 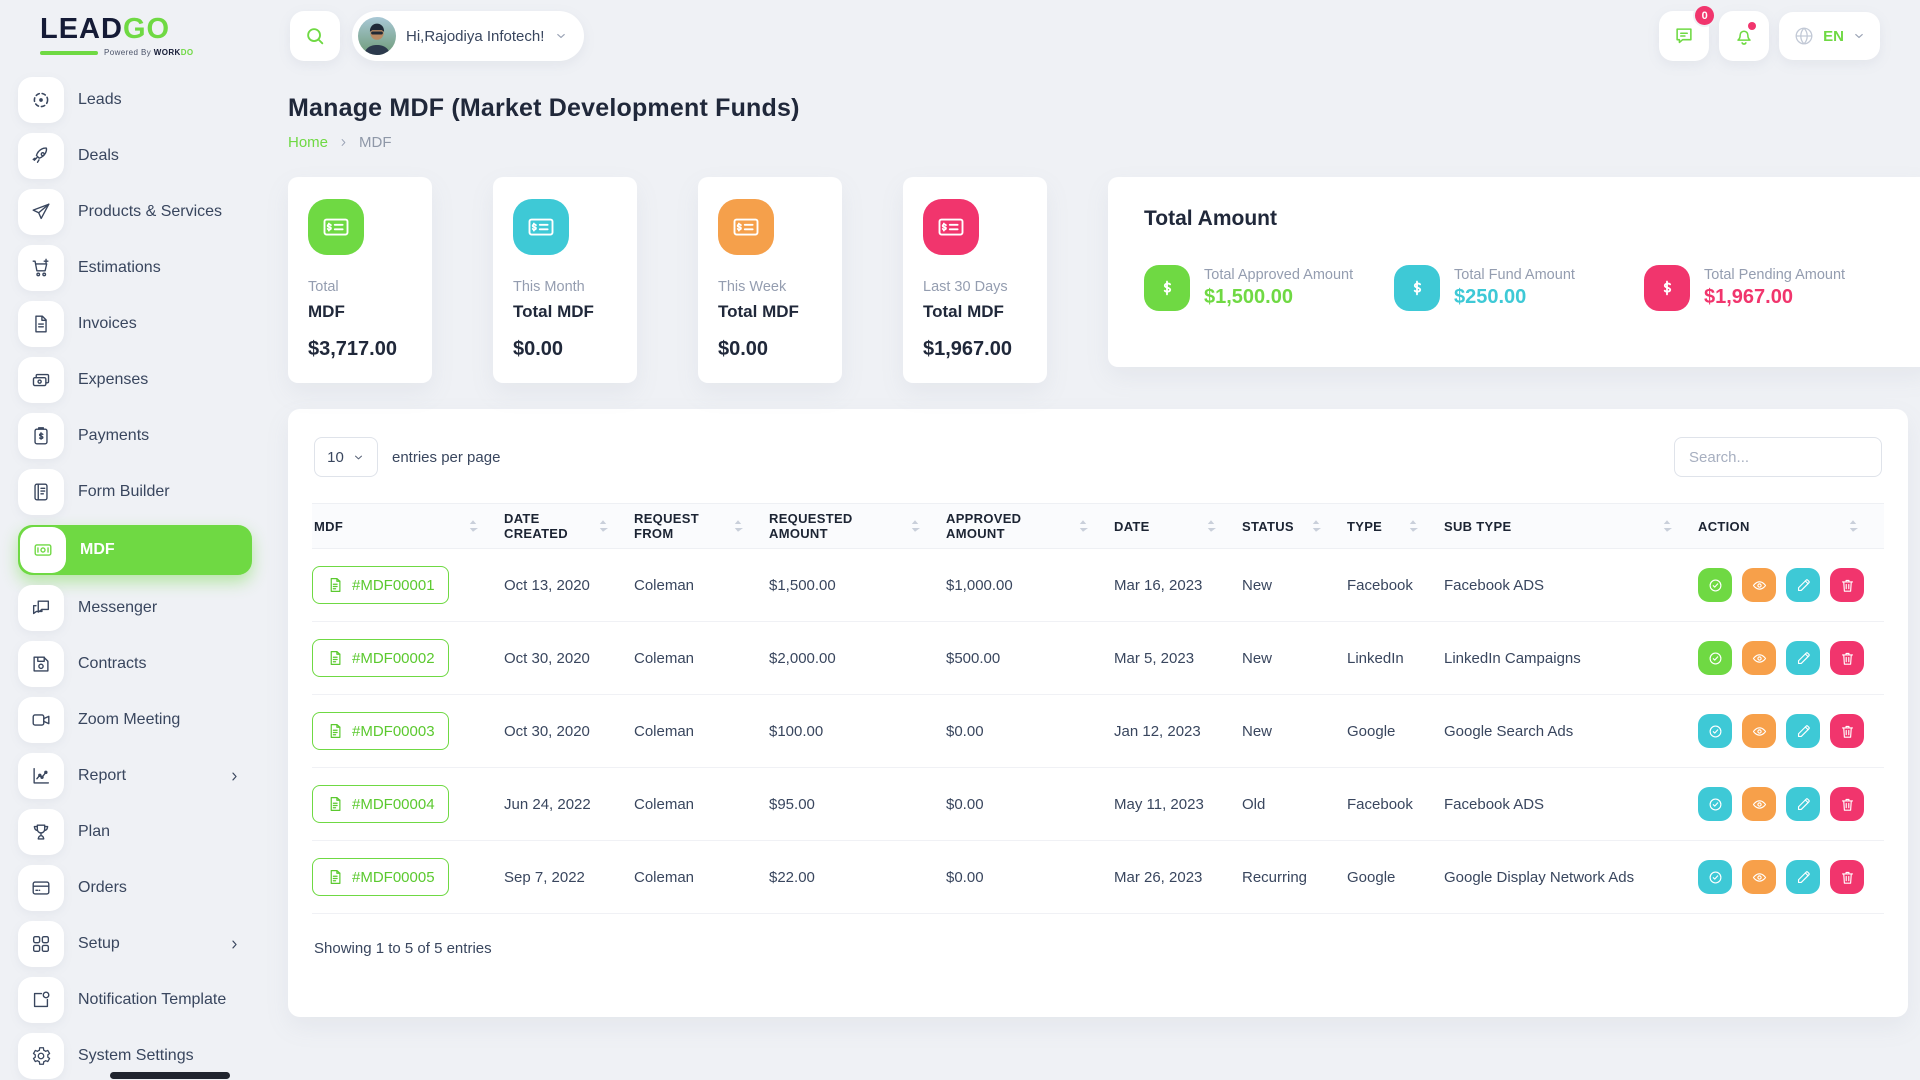 What do you see at coordinates (377, 36) in the screenshot?
I see `avatar` at bounding box center [377, 36].